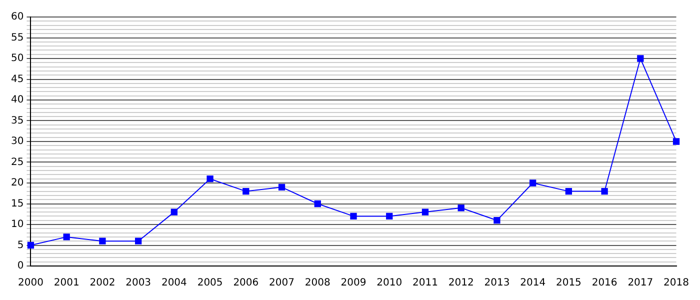 Image resolution: width=700 pixels, height=300 pixels. Describe the element at coordinates (389, 283) in the screenshot. I see `x-tick-label: 2010` at that location.